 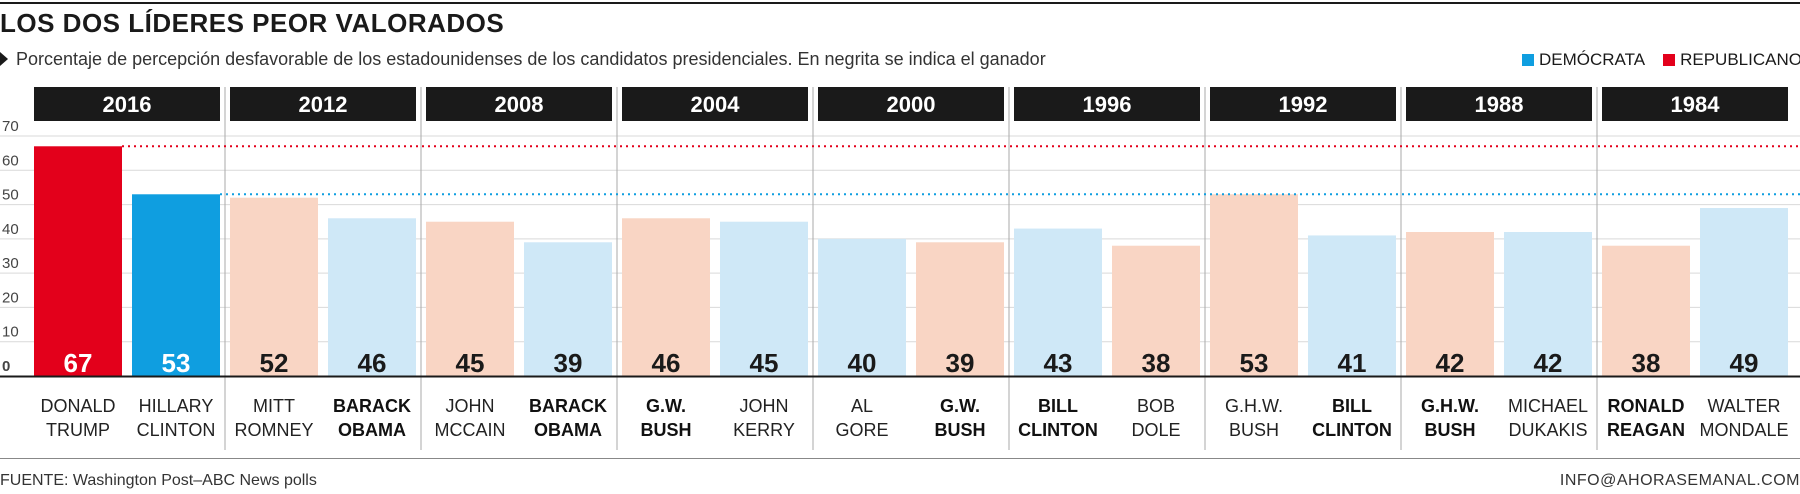 What do you see at coordinates (1352, 363) in the screenshot?
I see `data-label: 41` at bounding box center [1352, 363].